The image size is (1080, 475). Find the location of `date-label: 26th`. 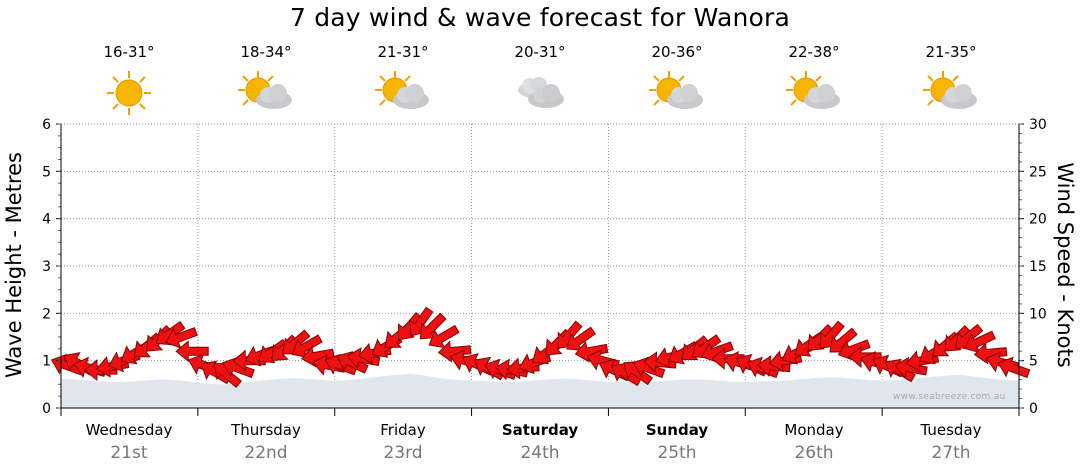

date-label: 26th is located at coordinates (814, 453).